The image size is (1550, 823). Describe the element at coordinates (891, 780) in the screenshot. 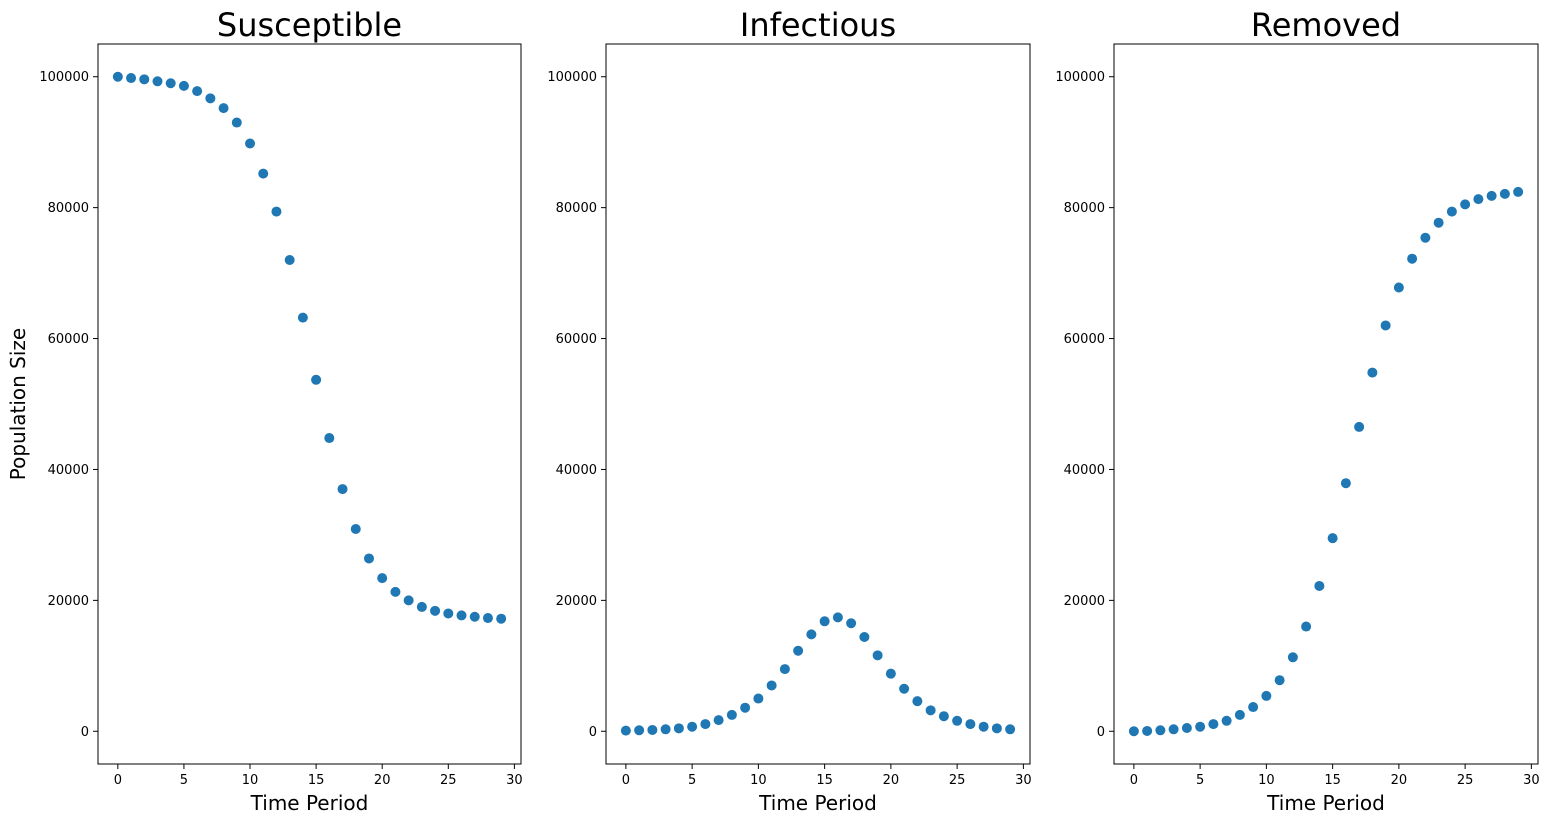

I see `x-tick-label: 20` at that location.